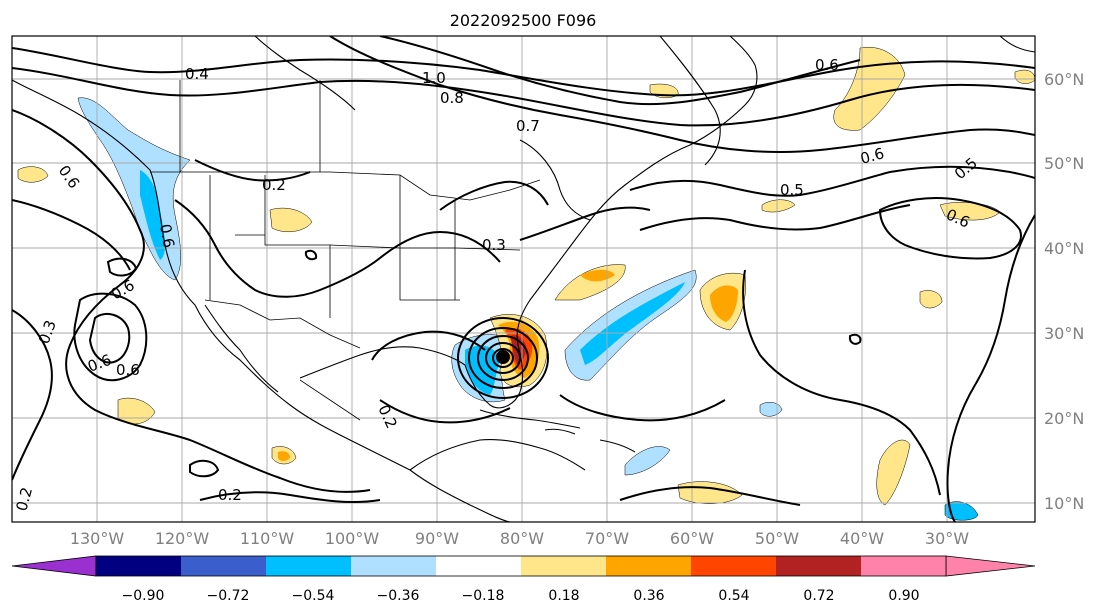 The width and height of the screenshot is (1105, 615). What do you see at coordinates (452, 98) in the screenshot?
I see `contour-label: 0.8` at bounding box center [452, 98].